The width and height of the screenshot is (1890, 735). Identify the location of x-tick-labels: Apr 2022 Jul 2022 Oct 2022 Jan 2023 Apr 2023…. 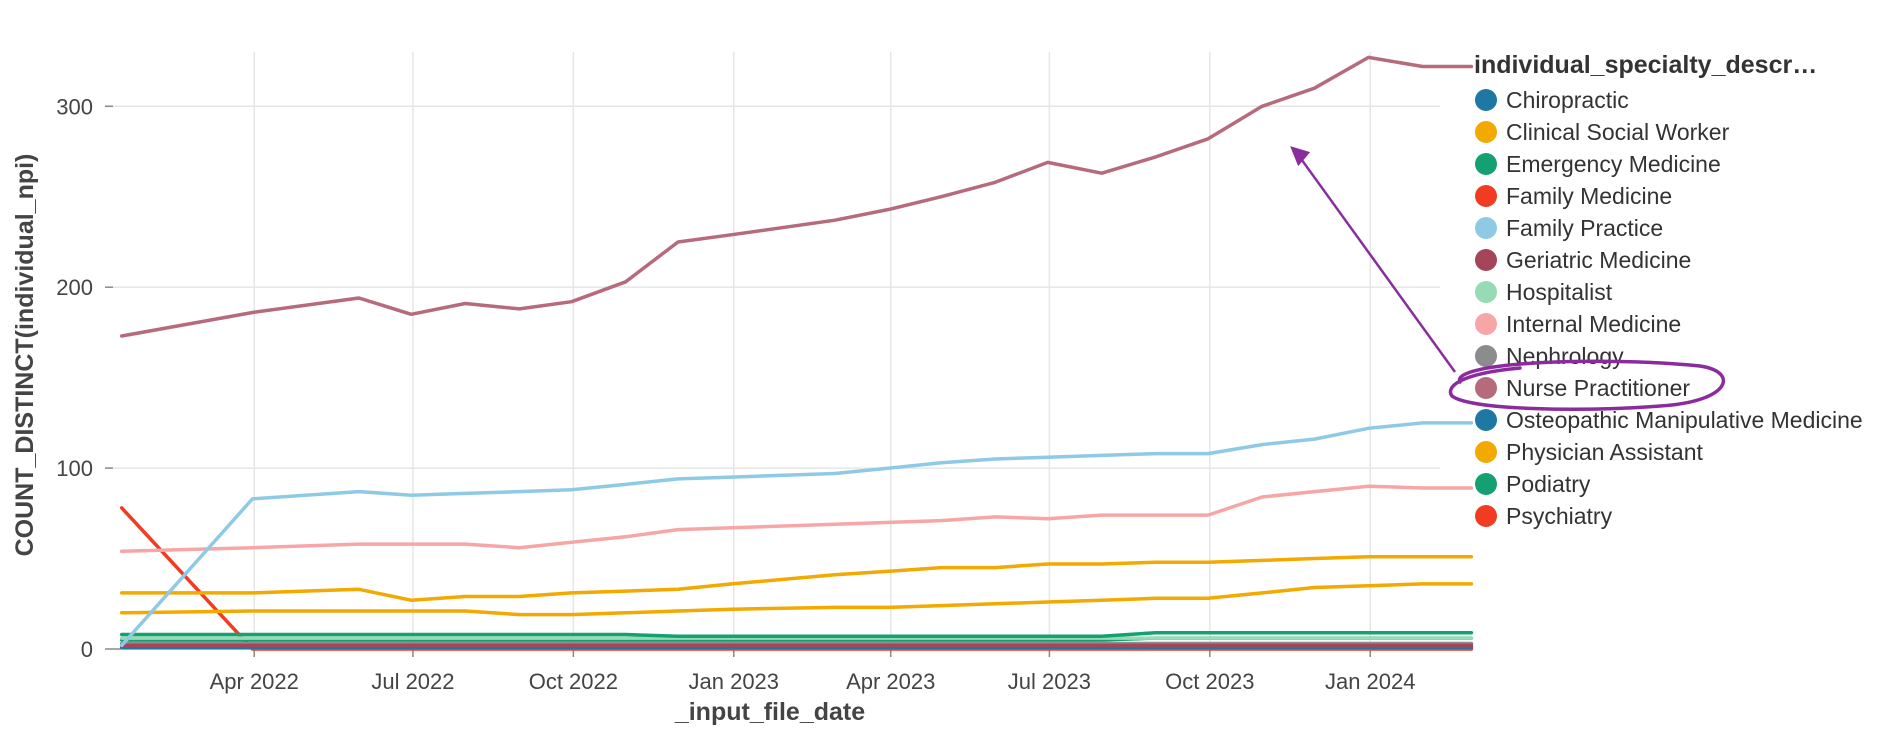
(813, 681).